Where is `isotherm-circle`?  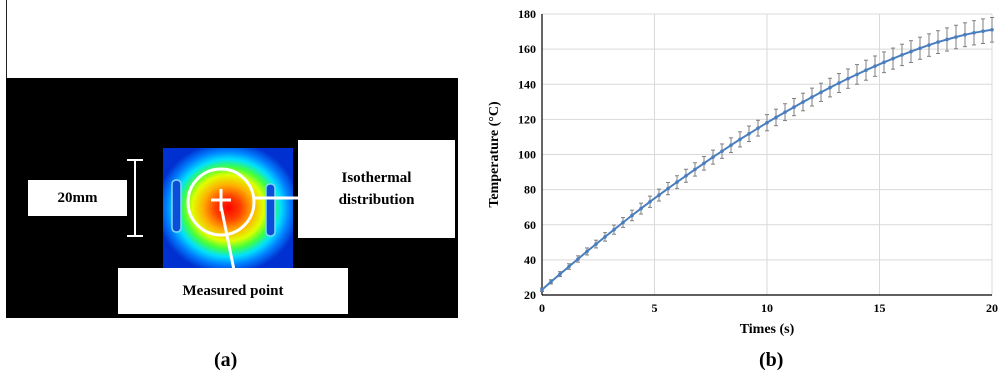 isotherm-circle is located at coordinates (221, 202).